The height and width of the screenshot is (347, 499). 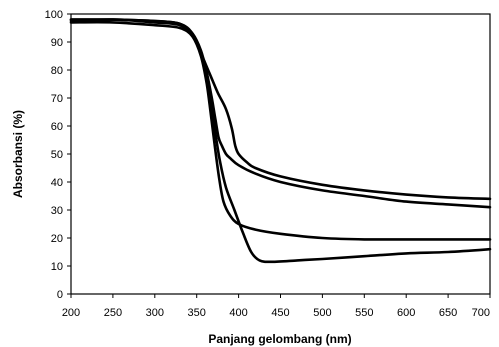 What do you see at coordinates (60, 295) in the screenshot?
I see `y-tick-label: 0` at bounding box center [60, 295].